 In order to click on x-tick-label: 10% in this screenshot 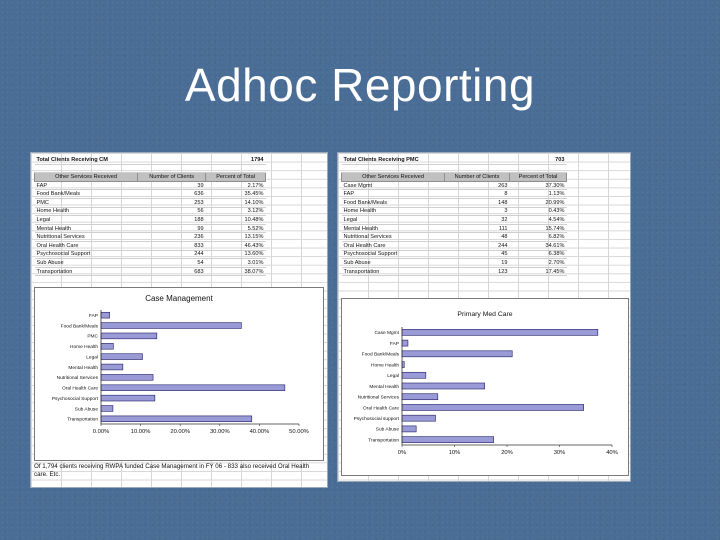, I will do `click(455, 453)`.